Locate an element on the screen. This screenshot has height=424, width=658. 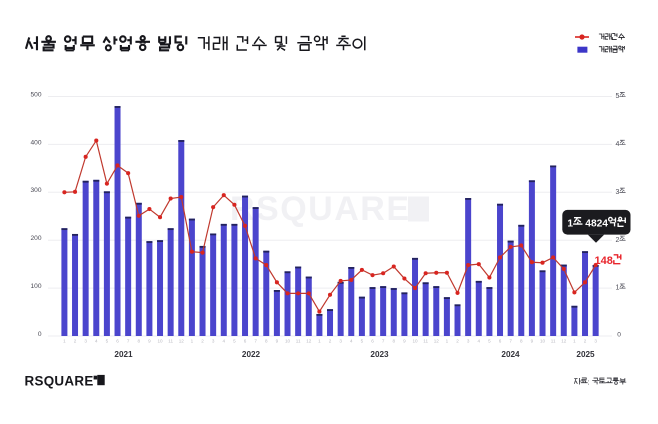
svg-text: 2022 is located at coordinates (251, 354).